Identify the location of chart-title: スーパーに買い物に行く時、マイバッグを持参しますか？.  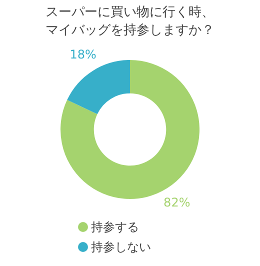
(130, 22).